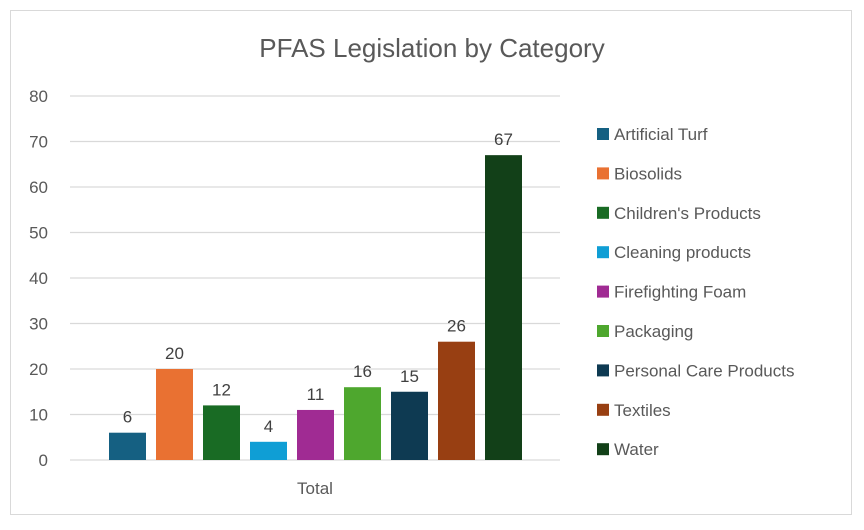 The width and height of the screenshot is (864, 530). Describe the element at coordinates (316, 394) in the screenshot. I see `data-label: 11` at that location.